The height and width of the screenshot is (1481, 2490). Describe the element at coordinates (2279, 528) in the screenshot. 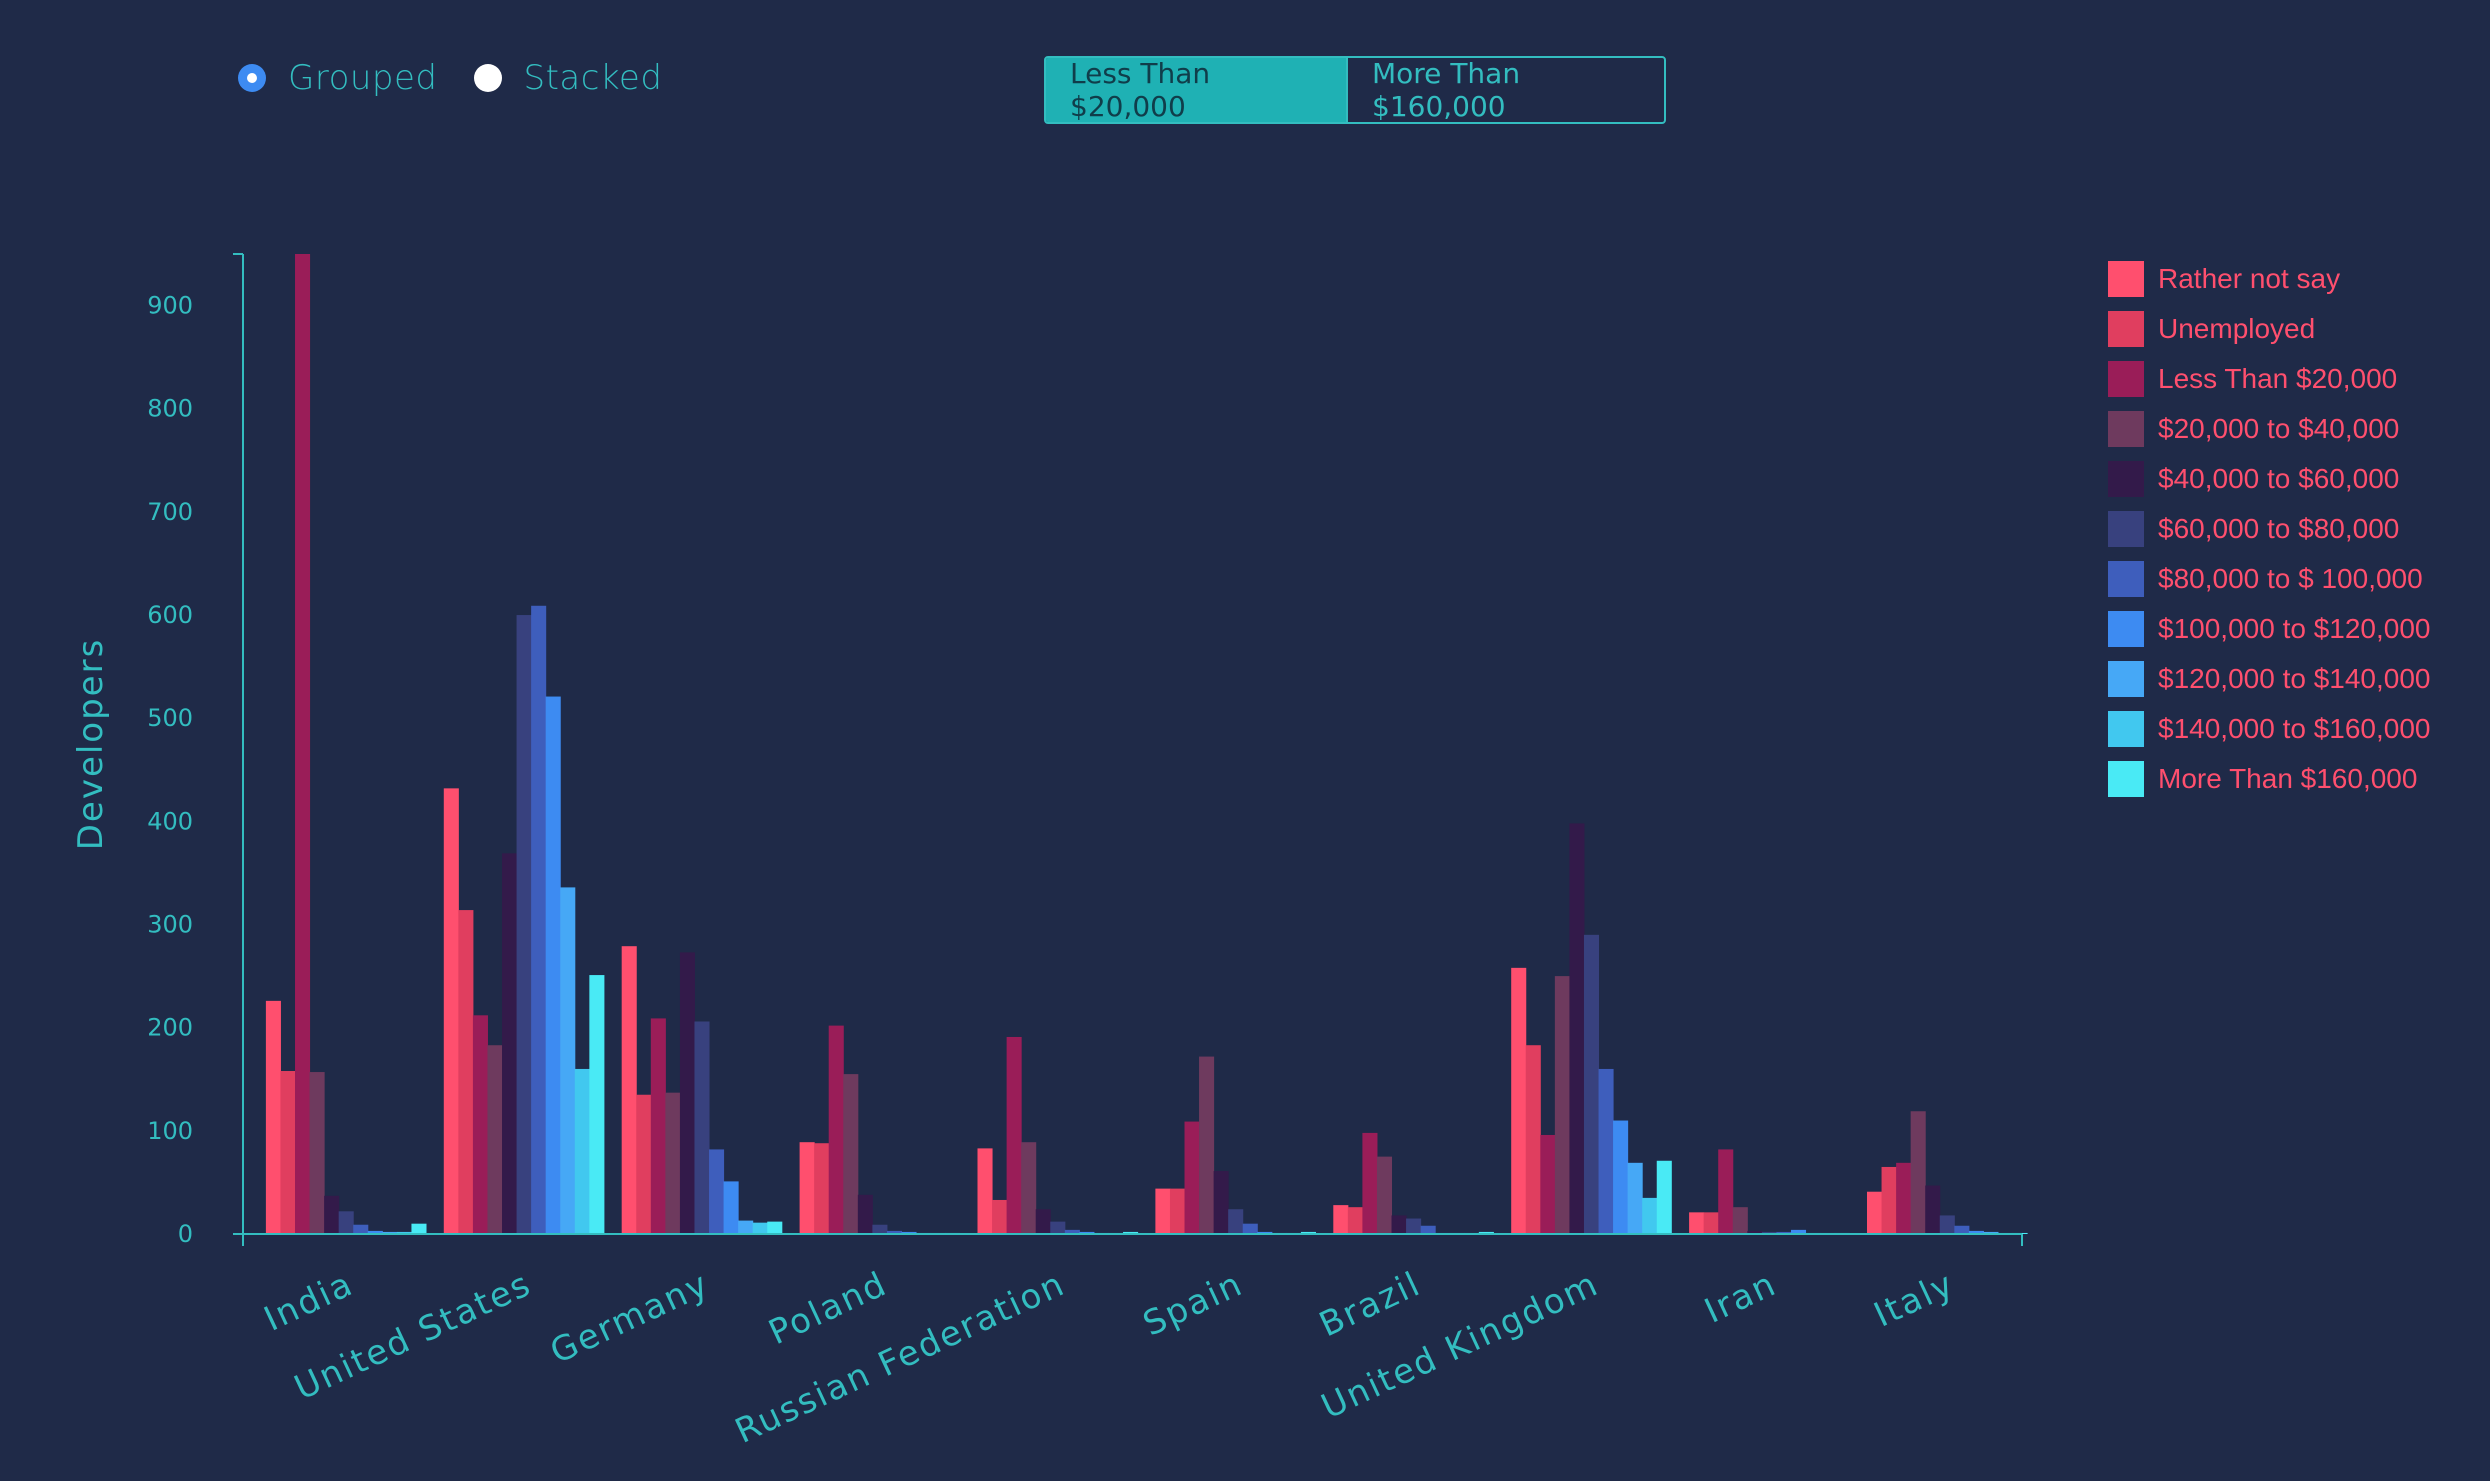

I see `legend-label: $60,000 to $80,000` at that location.